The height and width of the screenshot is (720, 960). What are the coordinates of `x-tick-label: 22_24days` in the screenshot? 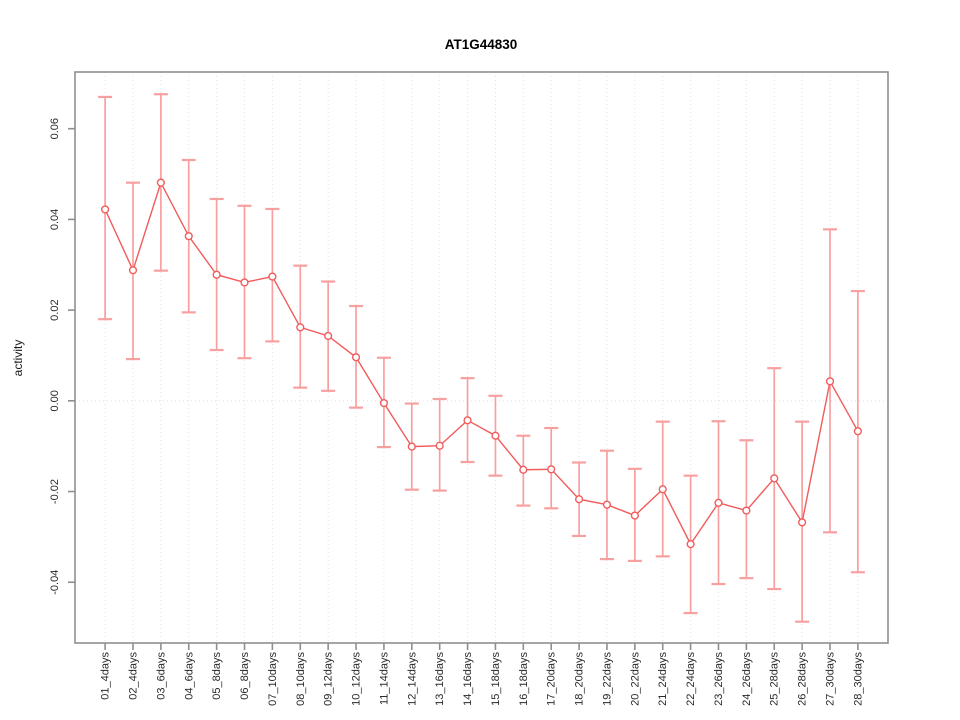 It's located at (691, 679).